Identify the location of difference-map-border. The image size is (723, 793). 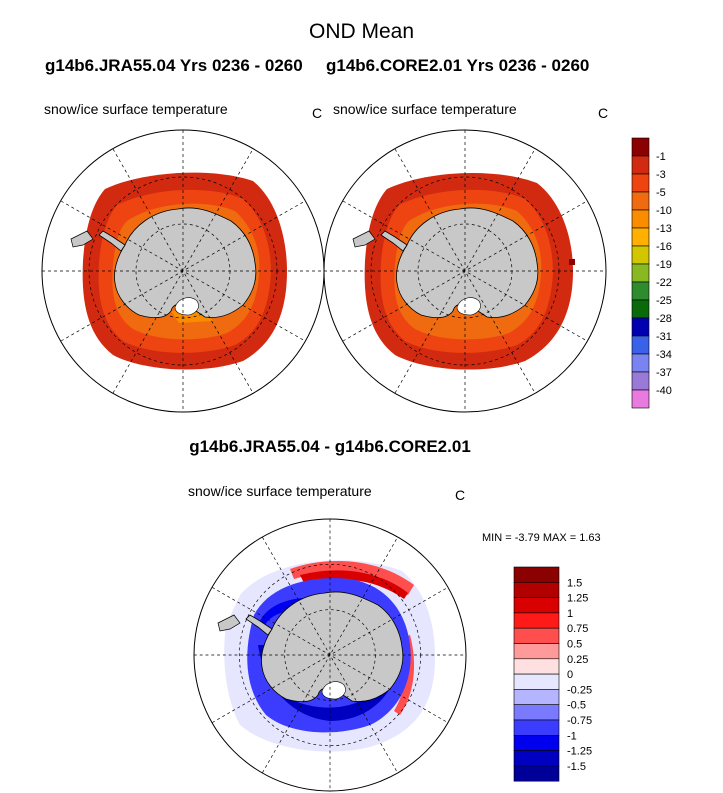
(330, 655).